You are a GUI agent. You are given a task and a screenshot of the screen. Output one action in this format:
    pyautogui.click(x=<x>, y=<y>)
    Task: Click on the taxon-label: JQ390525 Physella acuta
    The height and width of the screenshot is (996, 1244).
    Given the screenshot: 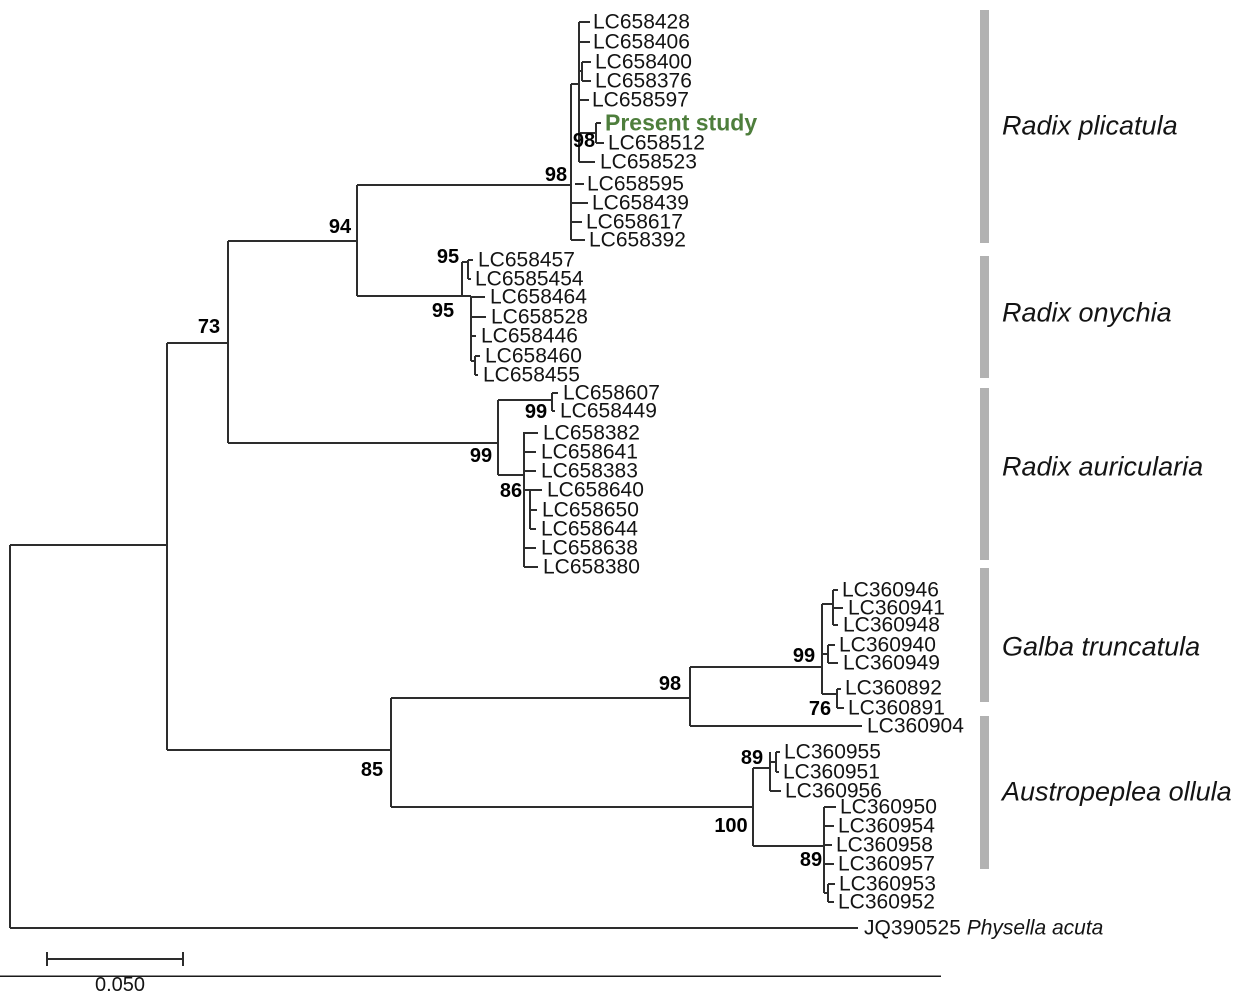 What is the action you would take?
    pyautogui.click(x=983, y=928)
    